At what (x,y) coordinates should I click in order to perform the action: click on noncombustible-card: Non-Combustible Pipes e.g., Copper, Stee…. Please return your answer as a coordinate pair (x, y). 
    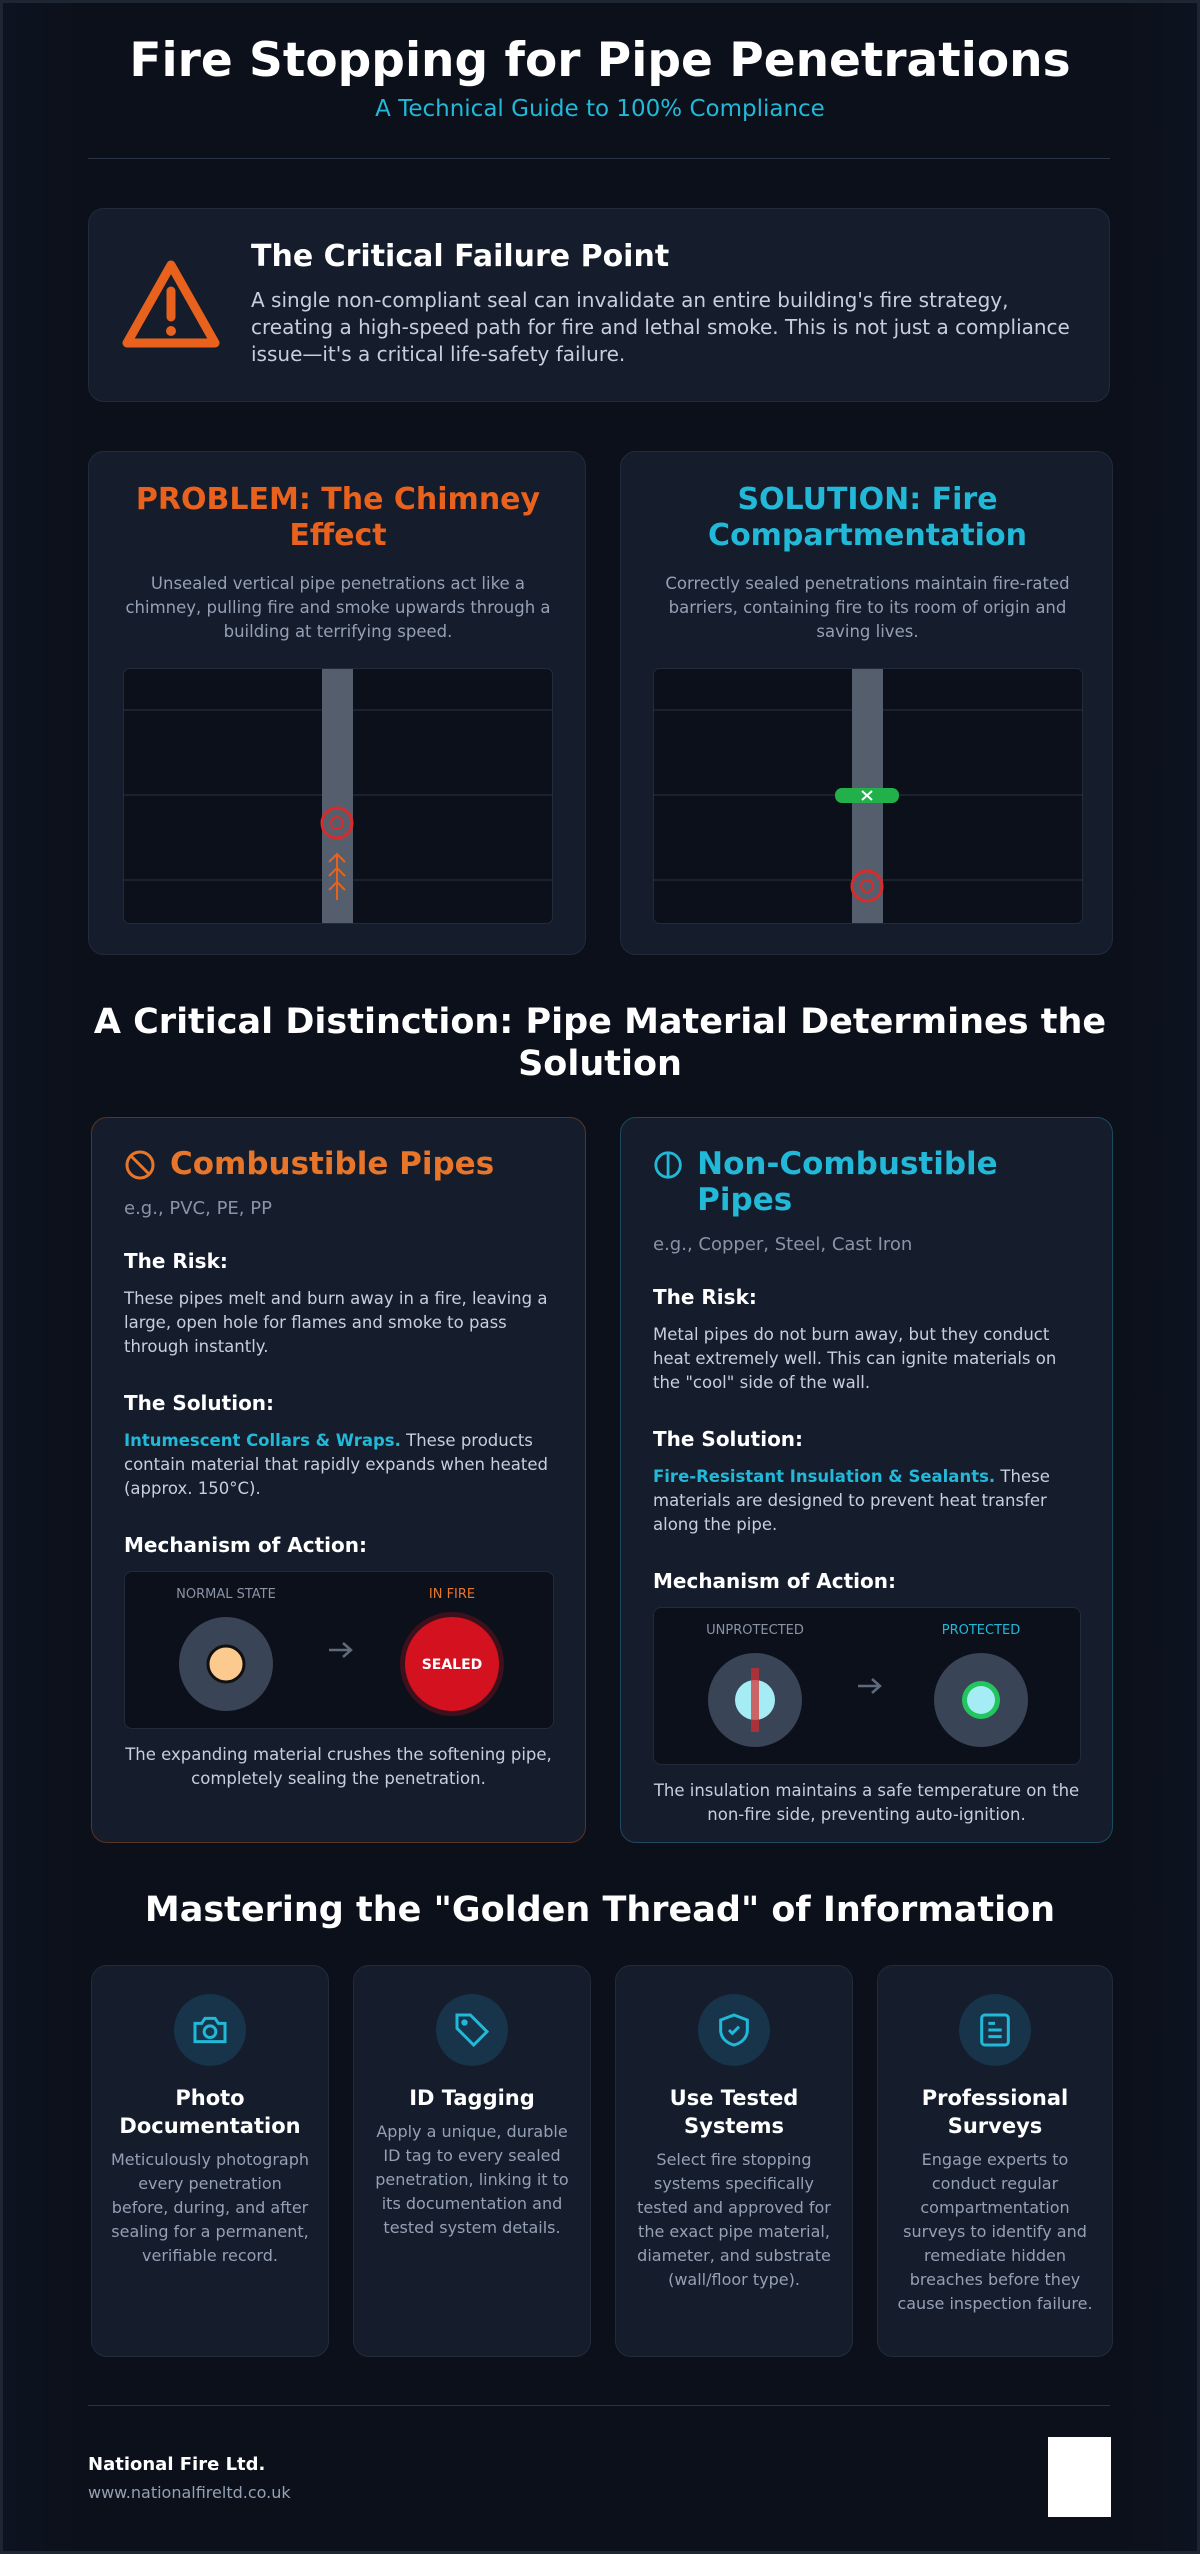
    Looking at the image, I should click on (866, 1480).